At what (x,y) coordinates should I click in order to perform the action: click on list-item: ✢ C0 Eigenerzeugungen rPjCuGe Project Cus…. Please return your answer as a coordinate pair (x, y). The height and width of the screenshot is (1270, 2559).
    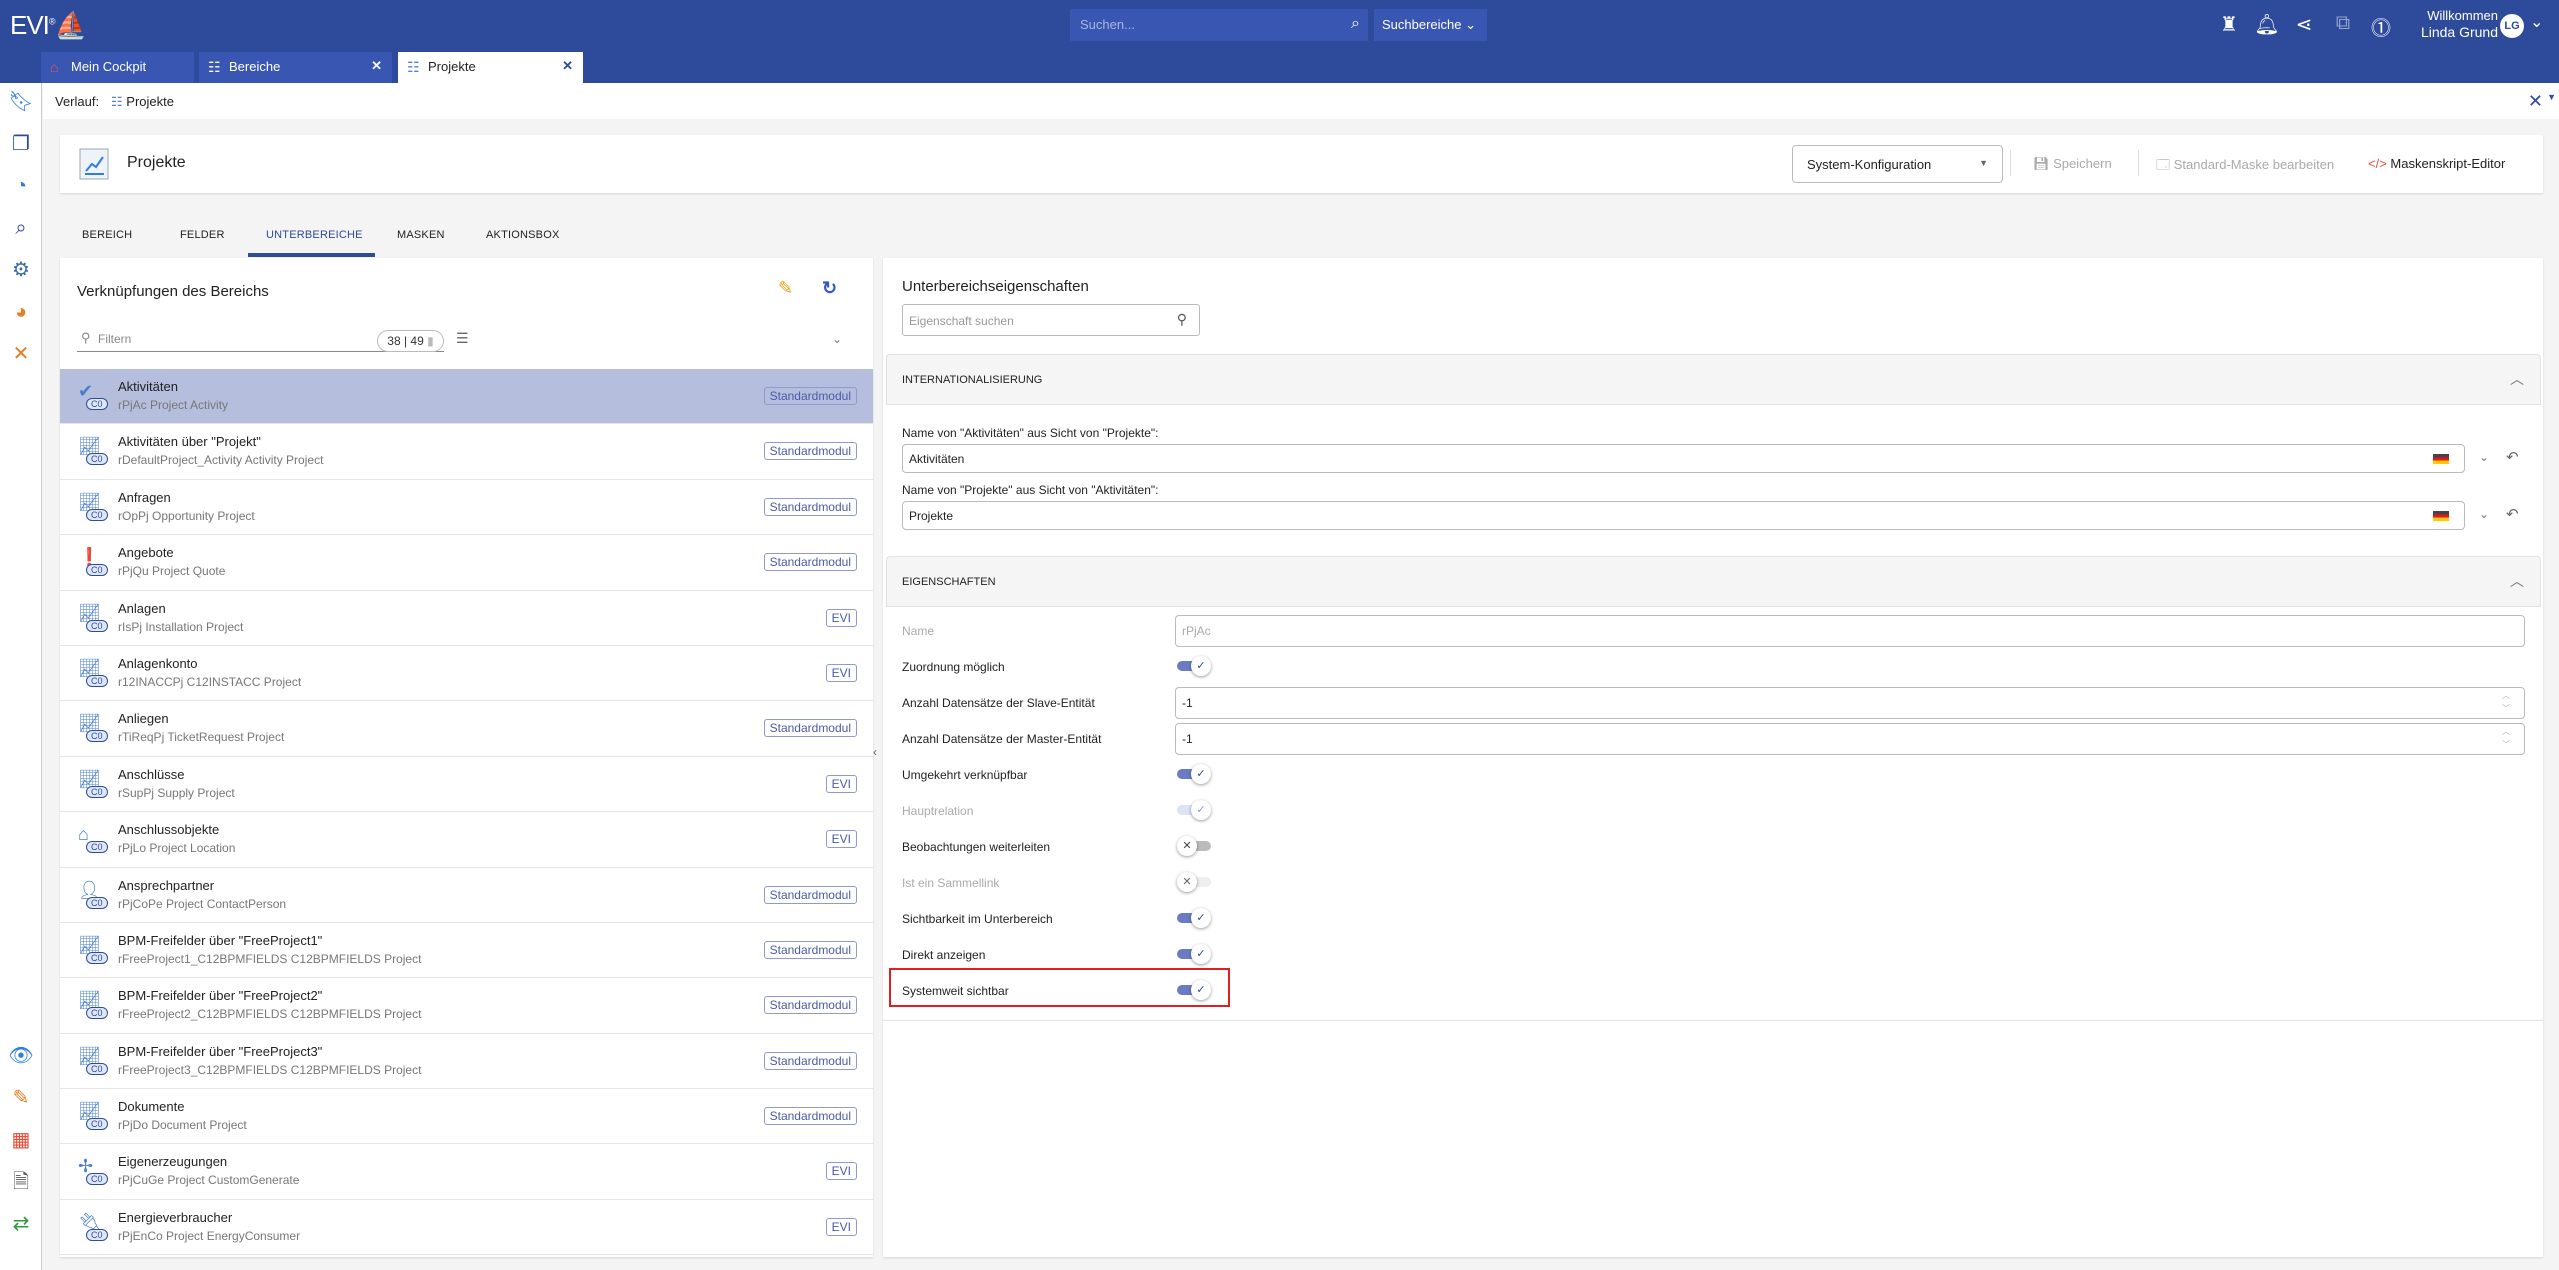
    Looking at the image, I should click on (466, 1172).